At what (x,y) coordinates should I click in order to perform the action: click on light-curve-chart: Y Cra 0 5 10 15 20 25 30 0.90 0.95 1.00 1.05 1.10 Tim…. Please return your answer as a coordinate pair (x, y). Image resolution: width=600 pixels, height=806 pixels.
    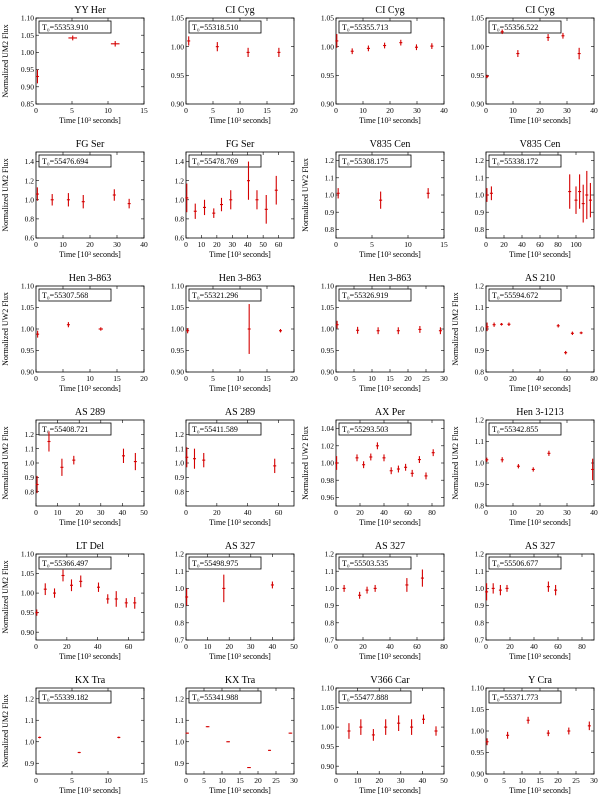
    Looking at the image, I should click on (534, 735).